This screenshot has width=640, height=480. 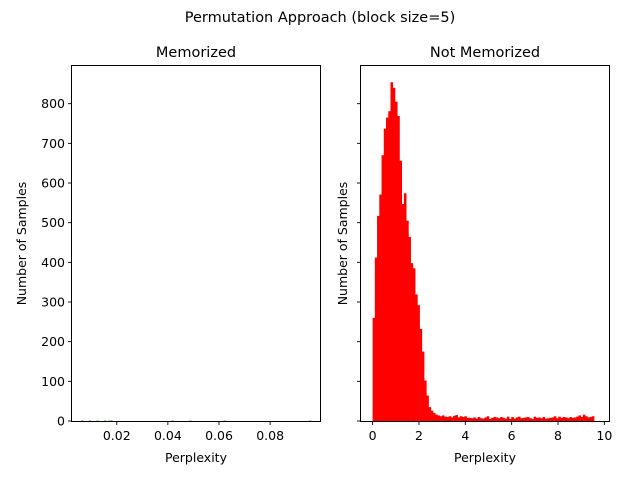 What do you see at coordinates (53, 302) in the screenshot?
I see `y-tick-label: 300` at bounding box center [53, 302].